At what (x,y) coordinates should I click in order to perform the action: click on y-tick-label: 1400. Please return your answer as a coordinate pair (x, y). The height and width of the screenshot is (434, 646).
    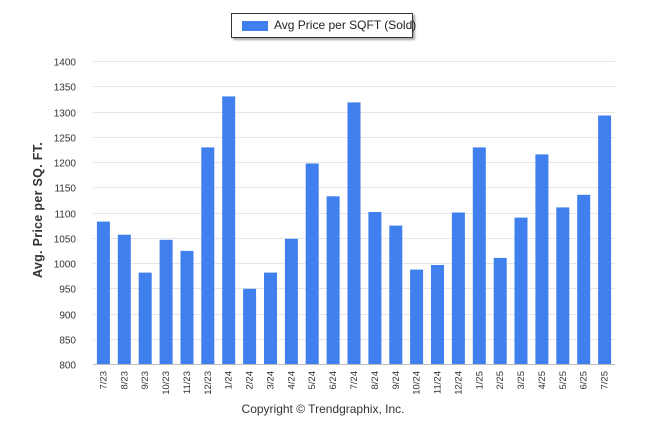
    Looking at the image, I should click on (65, 63).